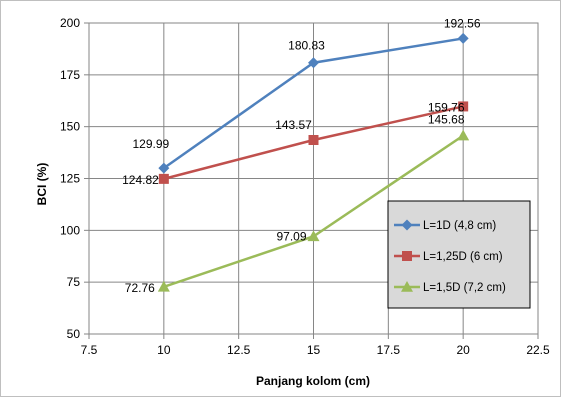 Image resolution: width=561 pixels, height=398 pixels. Describe the element at coordinates (293, 125) in the screenshot. I see `data-label: 143.57` at that location.